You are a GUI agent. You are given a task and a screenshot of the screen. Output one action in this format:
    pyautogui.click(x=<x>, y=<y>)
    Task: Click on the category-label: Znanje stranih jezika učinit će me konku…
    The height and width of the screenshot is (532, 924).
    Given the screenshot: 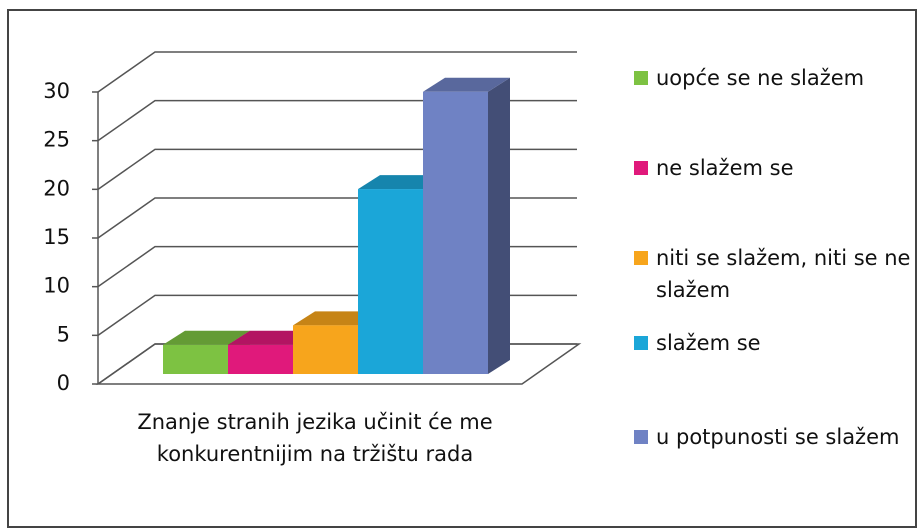 What is the action you would take?
    pyautogui.click(x=315, y=438)
    